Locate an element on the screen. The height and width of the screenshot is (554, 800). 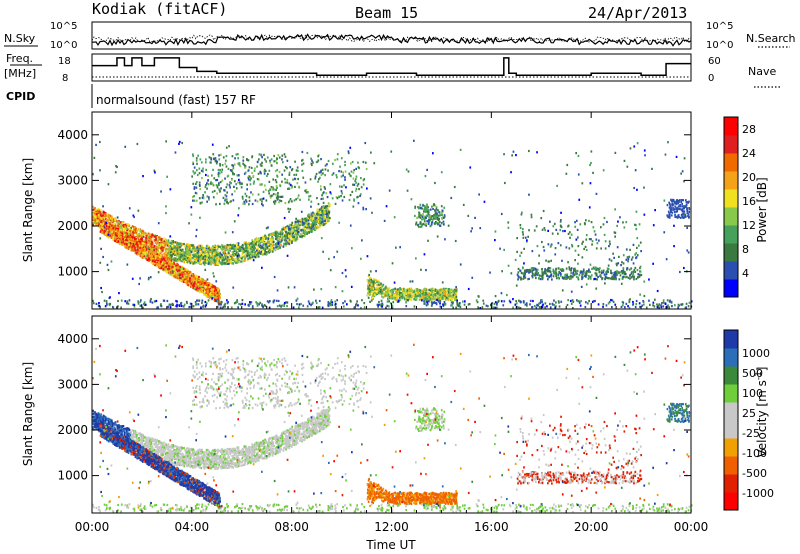
cpid-label: CPID is located at coordinates (20, 96).